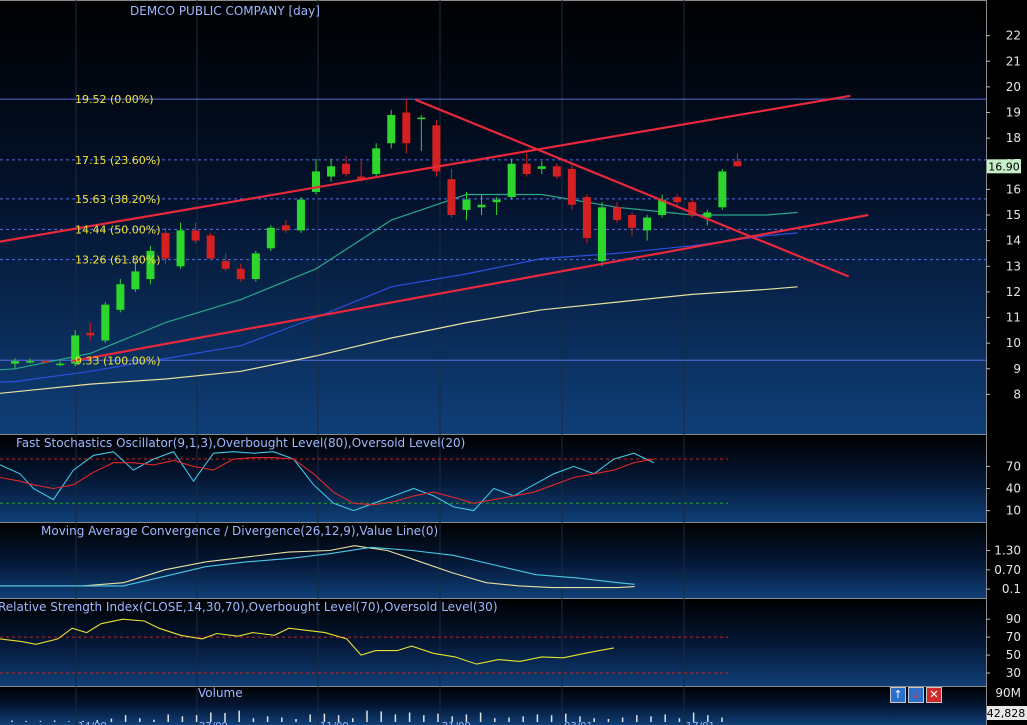  What do you see at coordinates (118, 229) in the screenshot?
I see `fib-label-3: 14.44 (50.00%)` at bounding box center [118, 229].